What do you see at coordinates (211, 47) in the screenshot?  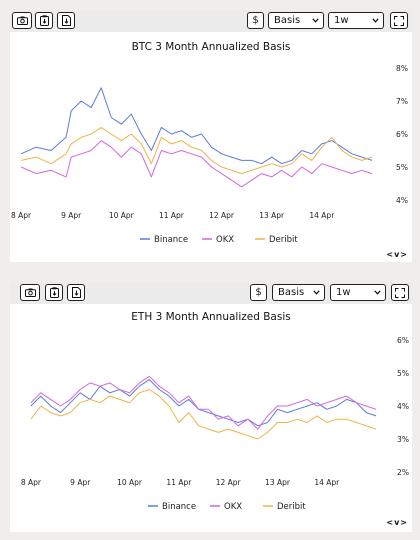 I see `chart-title: BTC 3 Month Annualized Basis` at bounding box center [211, 47].